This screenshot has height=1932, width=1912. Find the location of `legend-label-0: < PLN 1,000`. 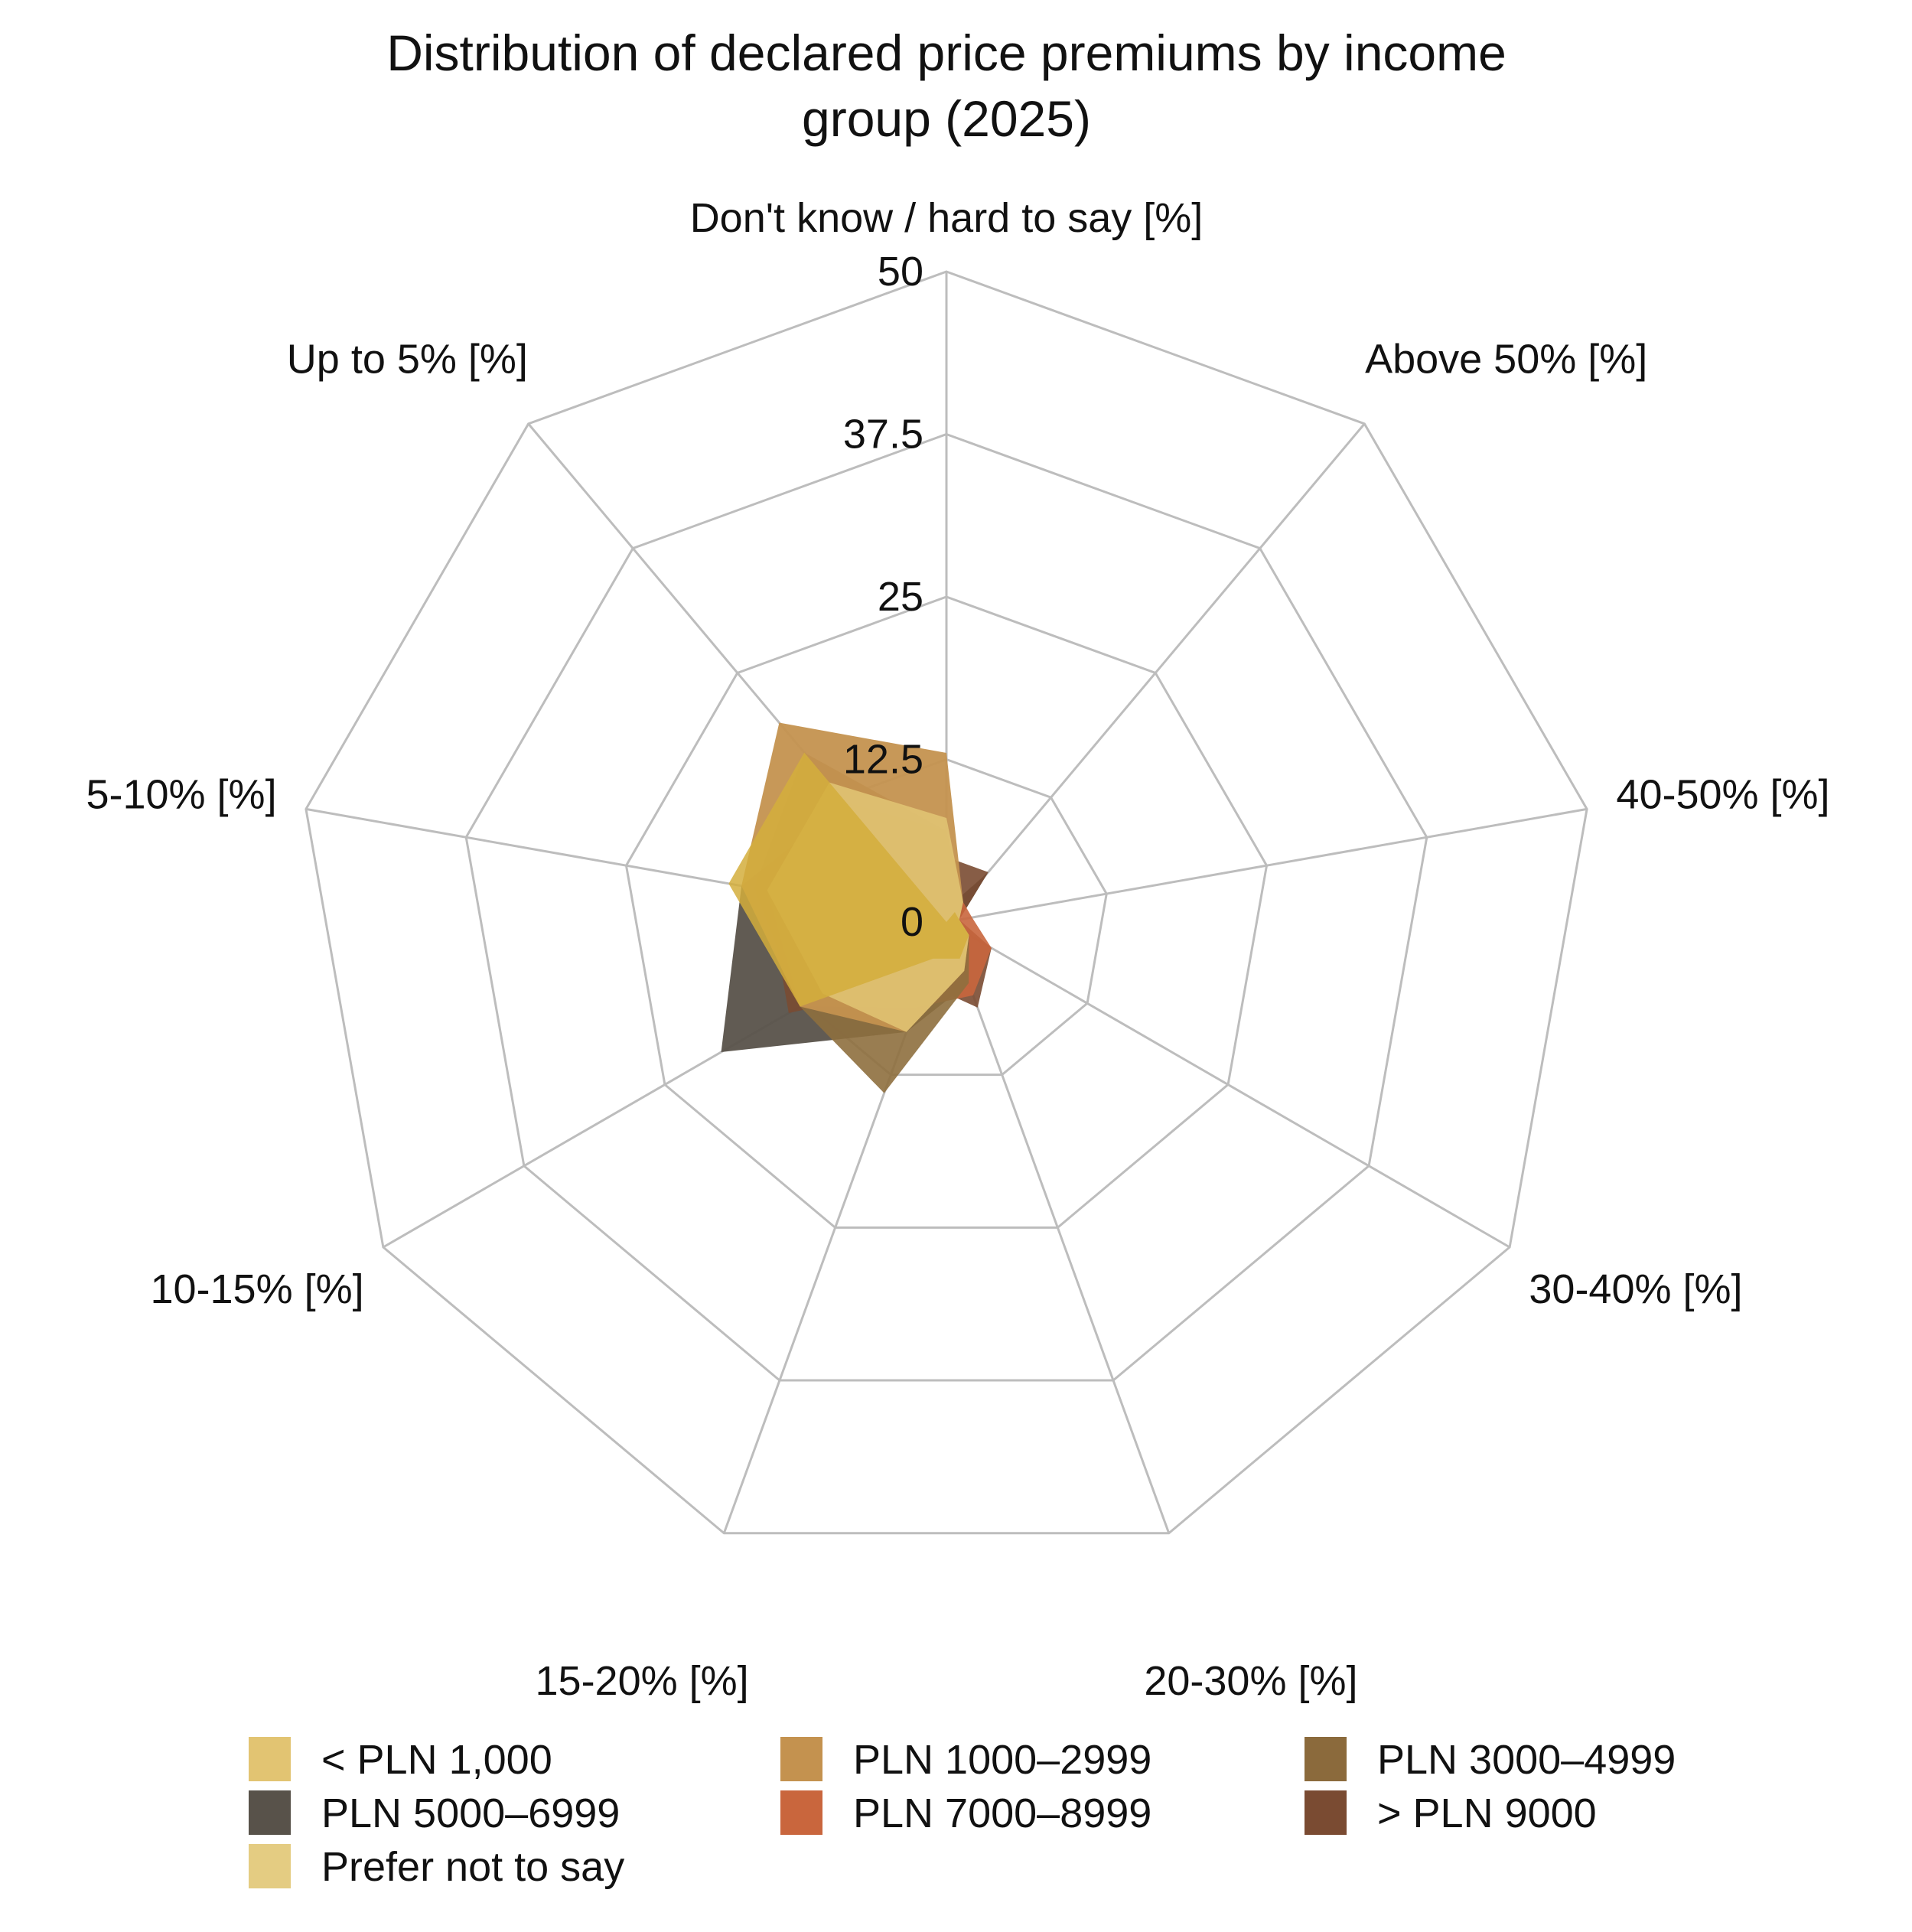

legend-label-0: < PLN 1,000 is located at coordinates (436, 1760).